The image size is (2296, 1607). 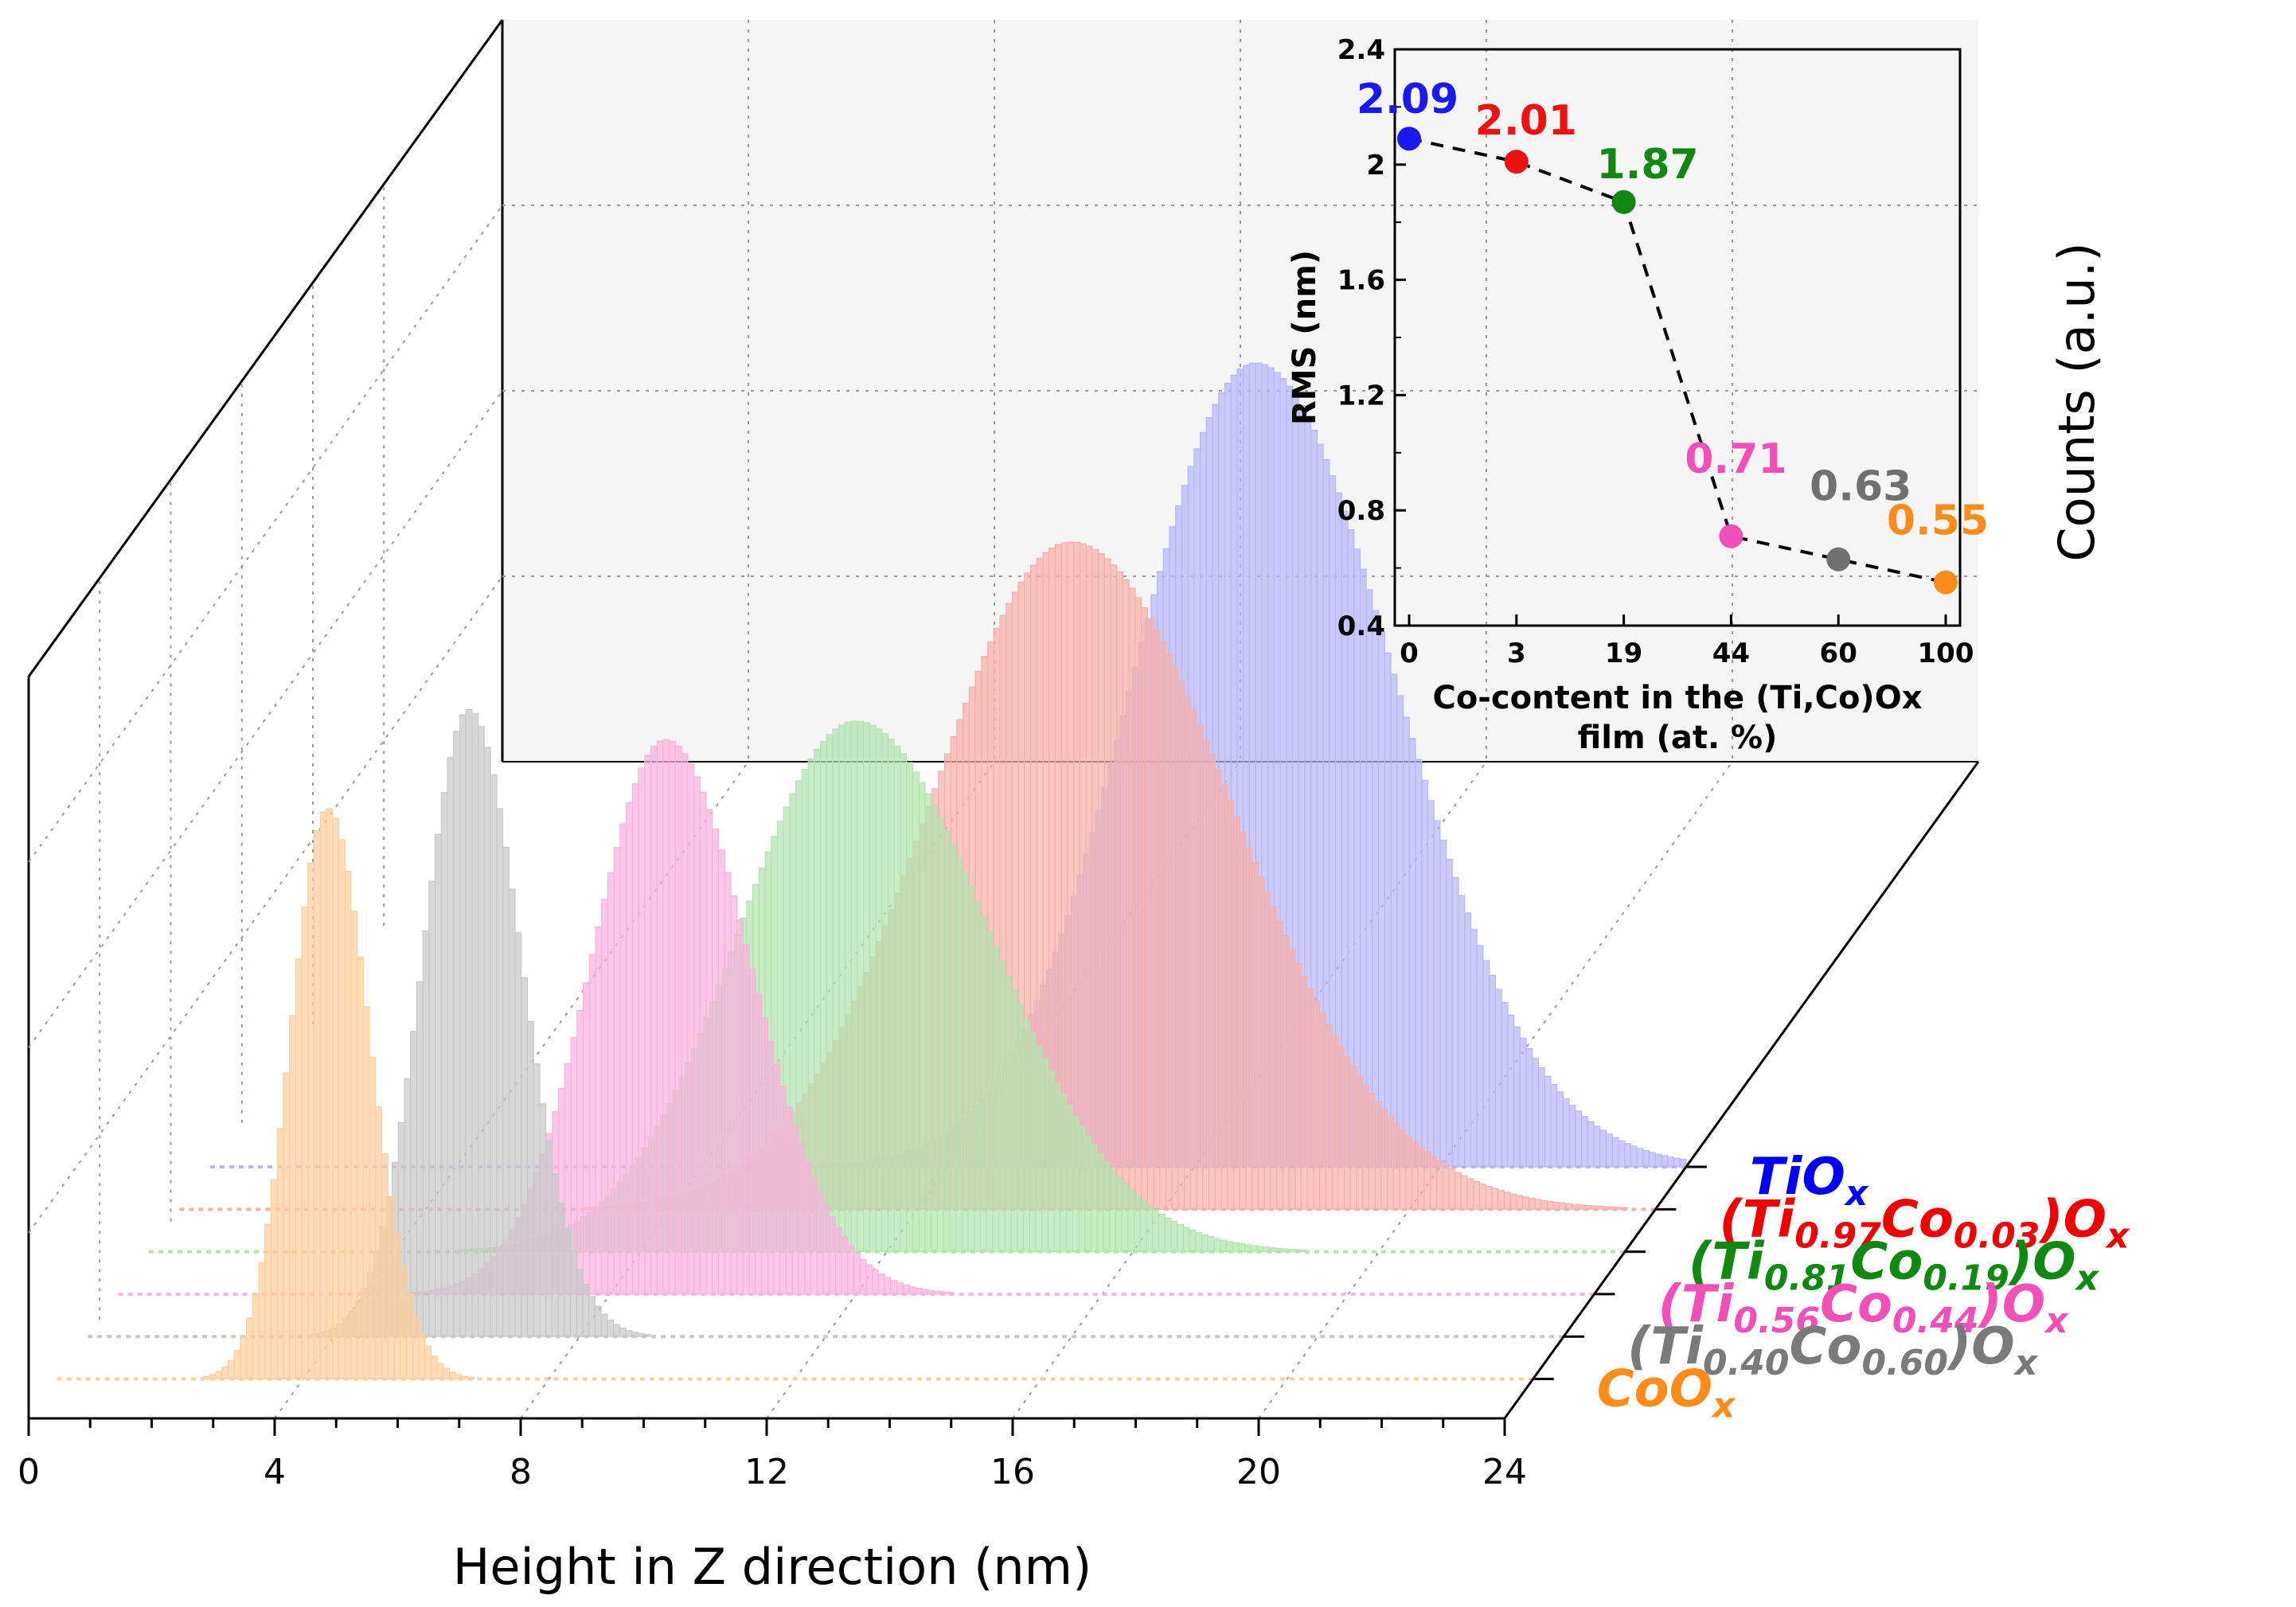 What do you see at coordinates (772, 1567) in the screenshot?
I see `x-axis-title: Height in Z direction (nm)` at bounding box center [772, 1567].